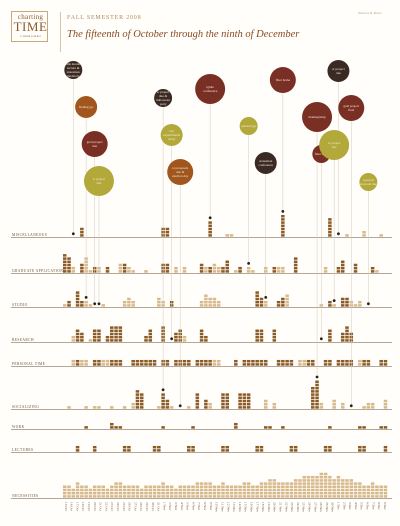 Image resolution: width=400 pixels, height=526 pixels. I want to click on header-divider, so click(60, 32).